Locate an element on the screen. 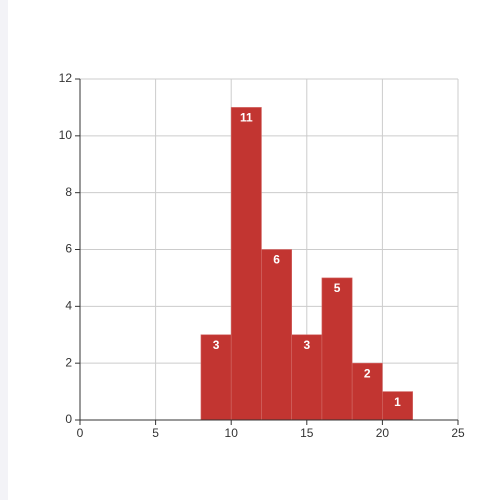 Image resolution: width=500 pixels, height=500 pixels. y-tick-label: 12 is located at coordinates (66, 78).